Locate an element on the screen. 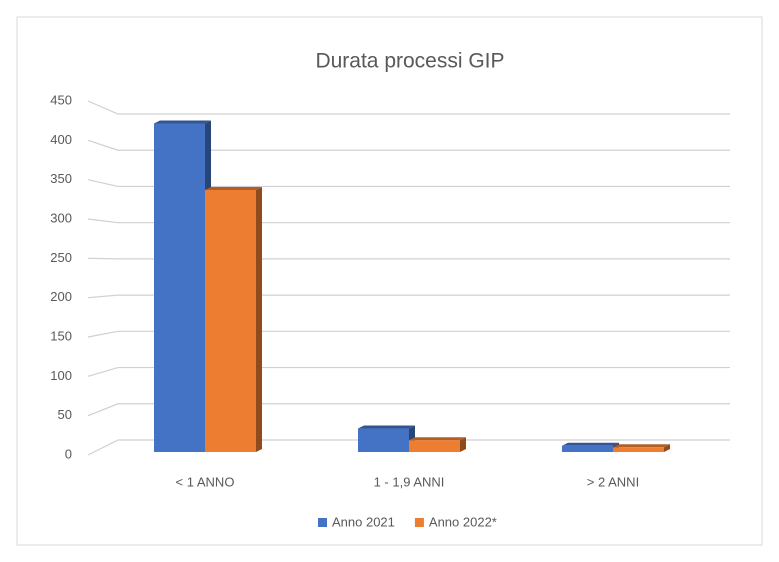 The height and width of the screenshot is (562, 779). x-tick-label: > 2 ANNI is located at coordinates (613, 481).